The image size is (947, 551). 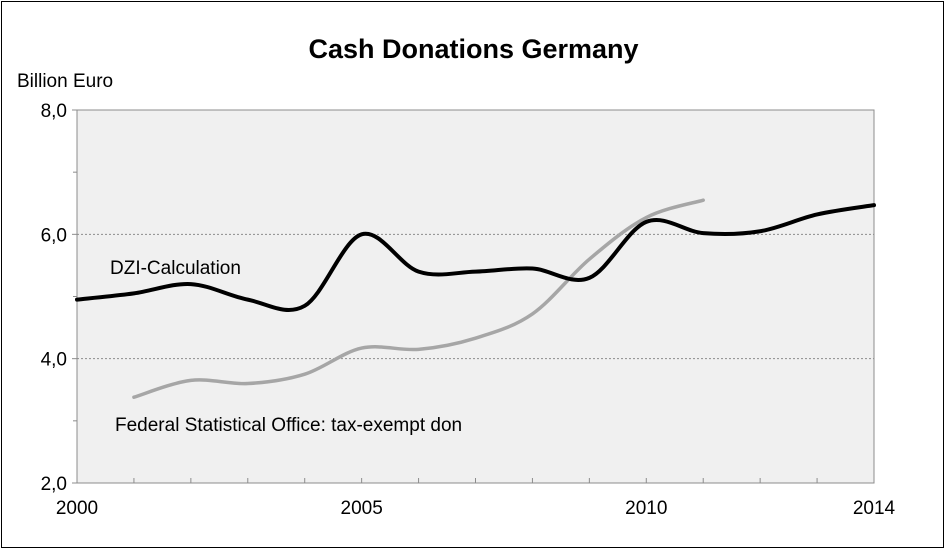 I want to click on x-tick-label: 2010, so click(x=646, y=508).